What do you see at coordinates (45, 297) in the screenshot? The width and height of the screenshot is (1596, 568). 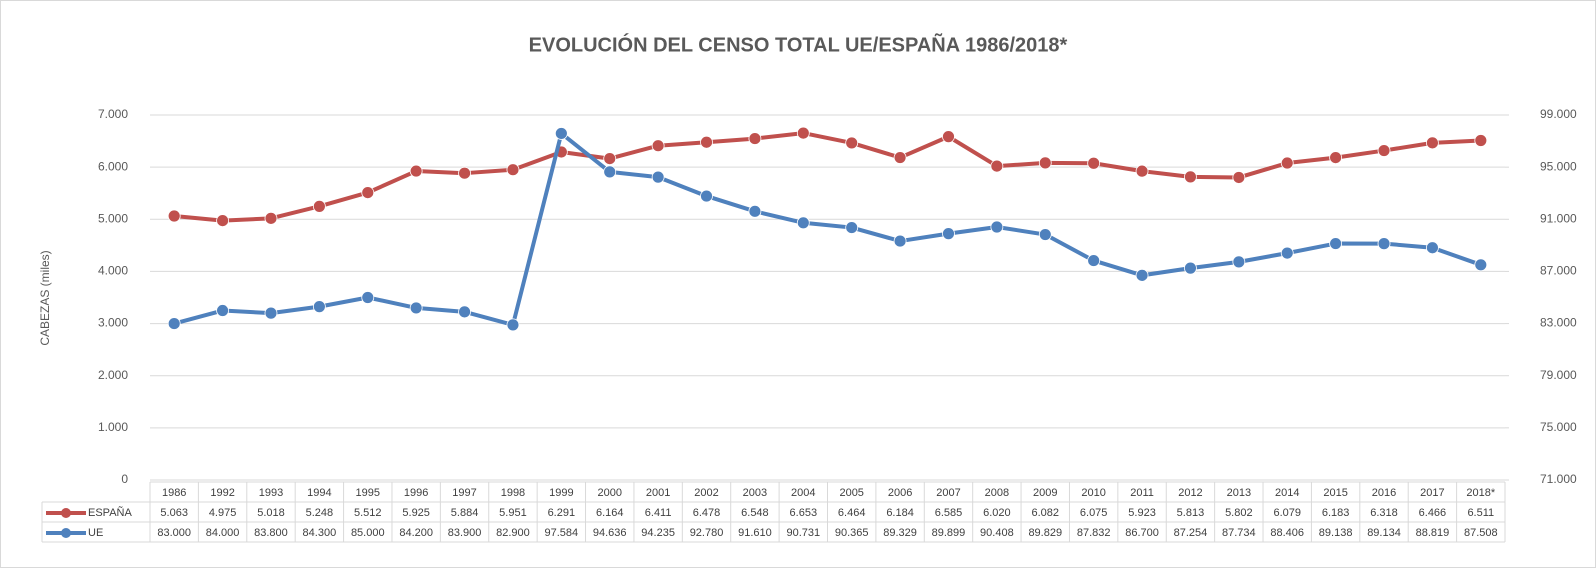 I see `y-axis-title: CABEZAS (miles)` at bounding box center [45, 297].